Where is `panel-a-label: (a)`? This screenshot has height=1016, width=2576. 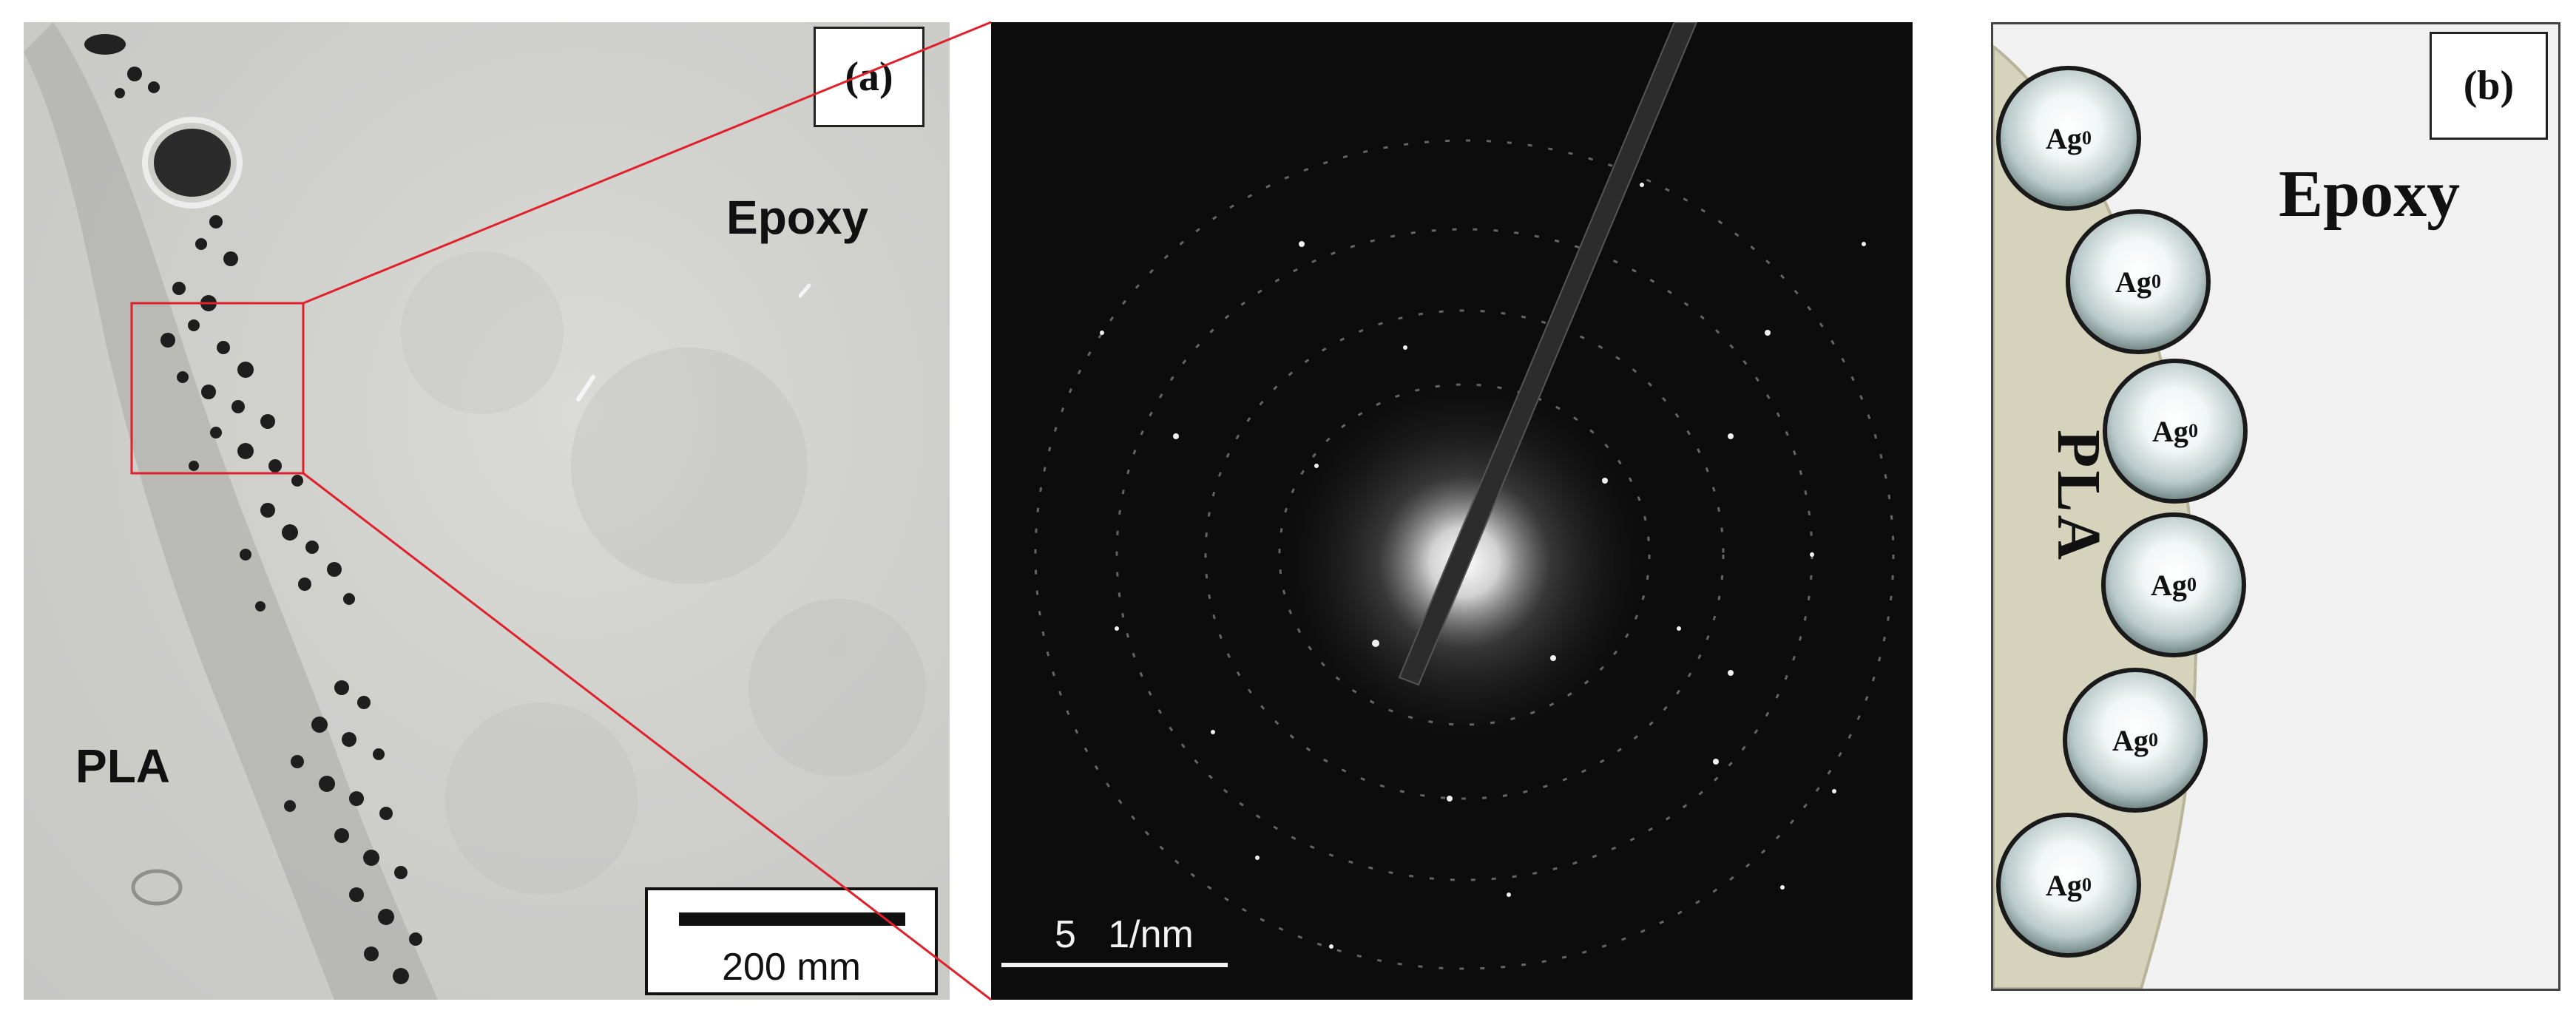
panel-a-label: (a) is located at coordinates (869, 77).